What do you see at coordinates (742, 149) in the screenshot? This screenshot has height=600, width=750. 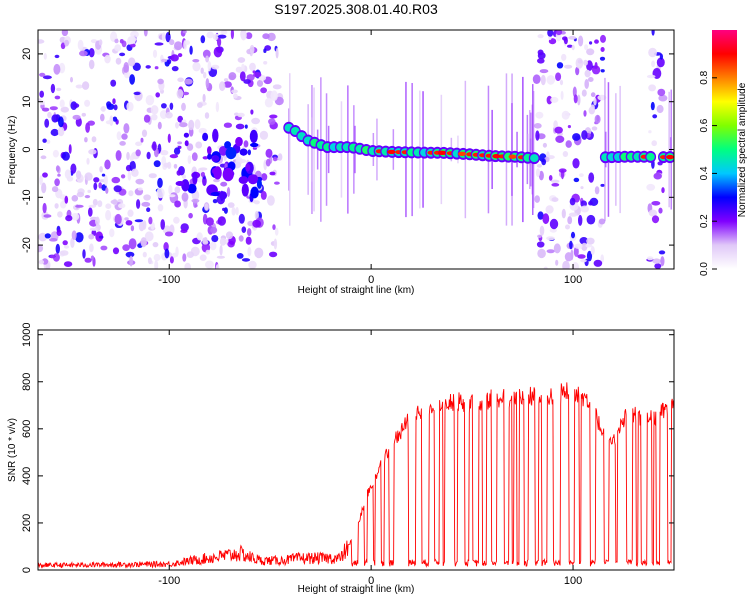 I see `colorbar-label: Normalized spectral amplitude` at bounding box center [742, 149].